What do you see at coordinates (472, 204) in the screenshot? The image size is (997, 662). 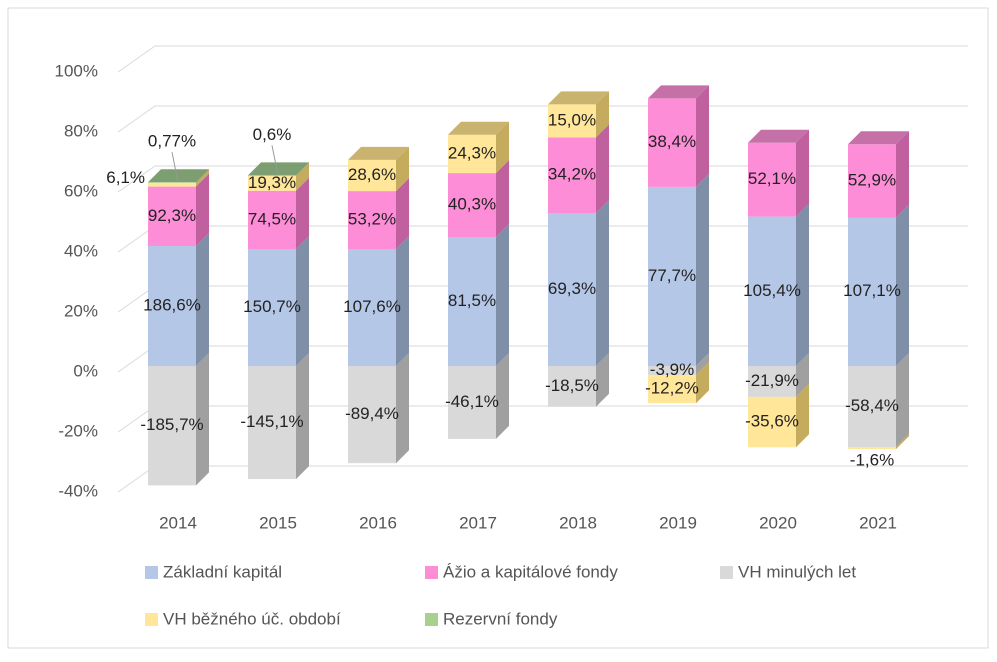 I see `data-label: 40,3%` at bounding box center [472, 204].